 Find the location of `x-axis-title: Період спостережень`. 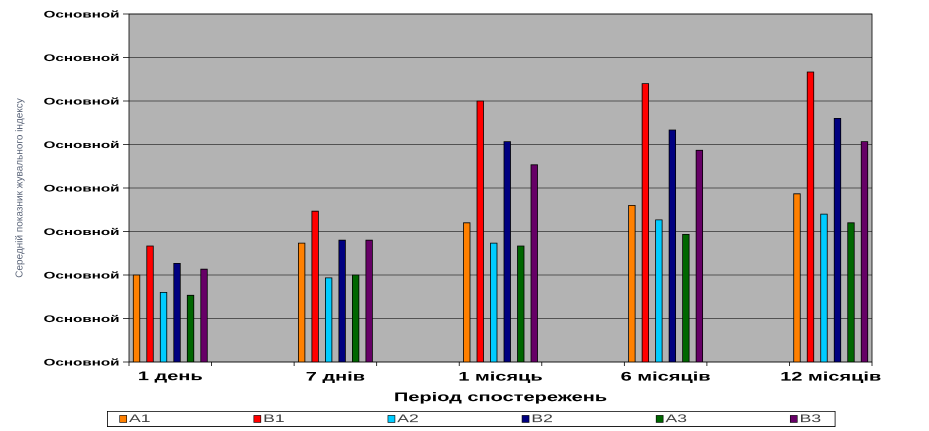

x-axis-title: Період спостережень is located at coordinates (500, 398).